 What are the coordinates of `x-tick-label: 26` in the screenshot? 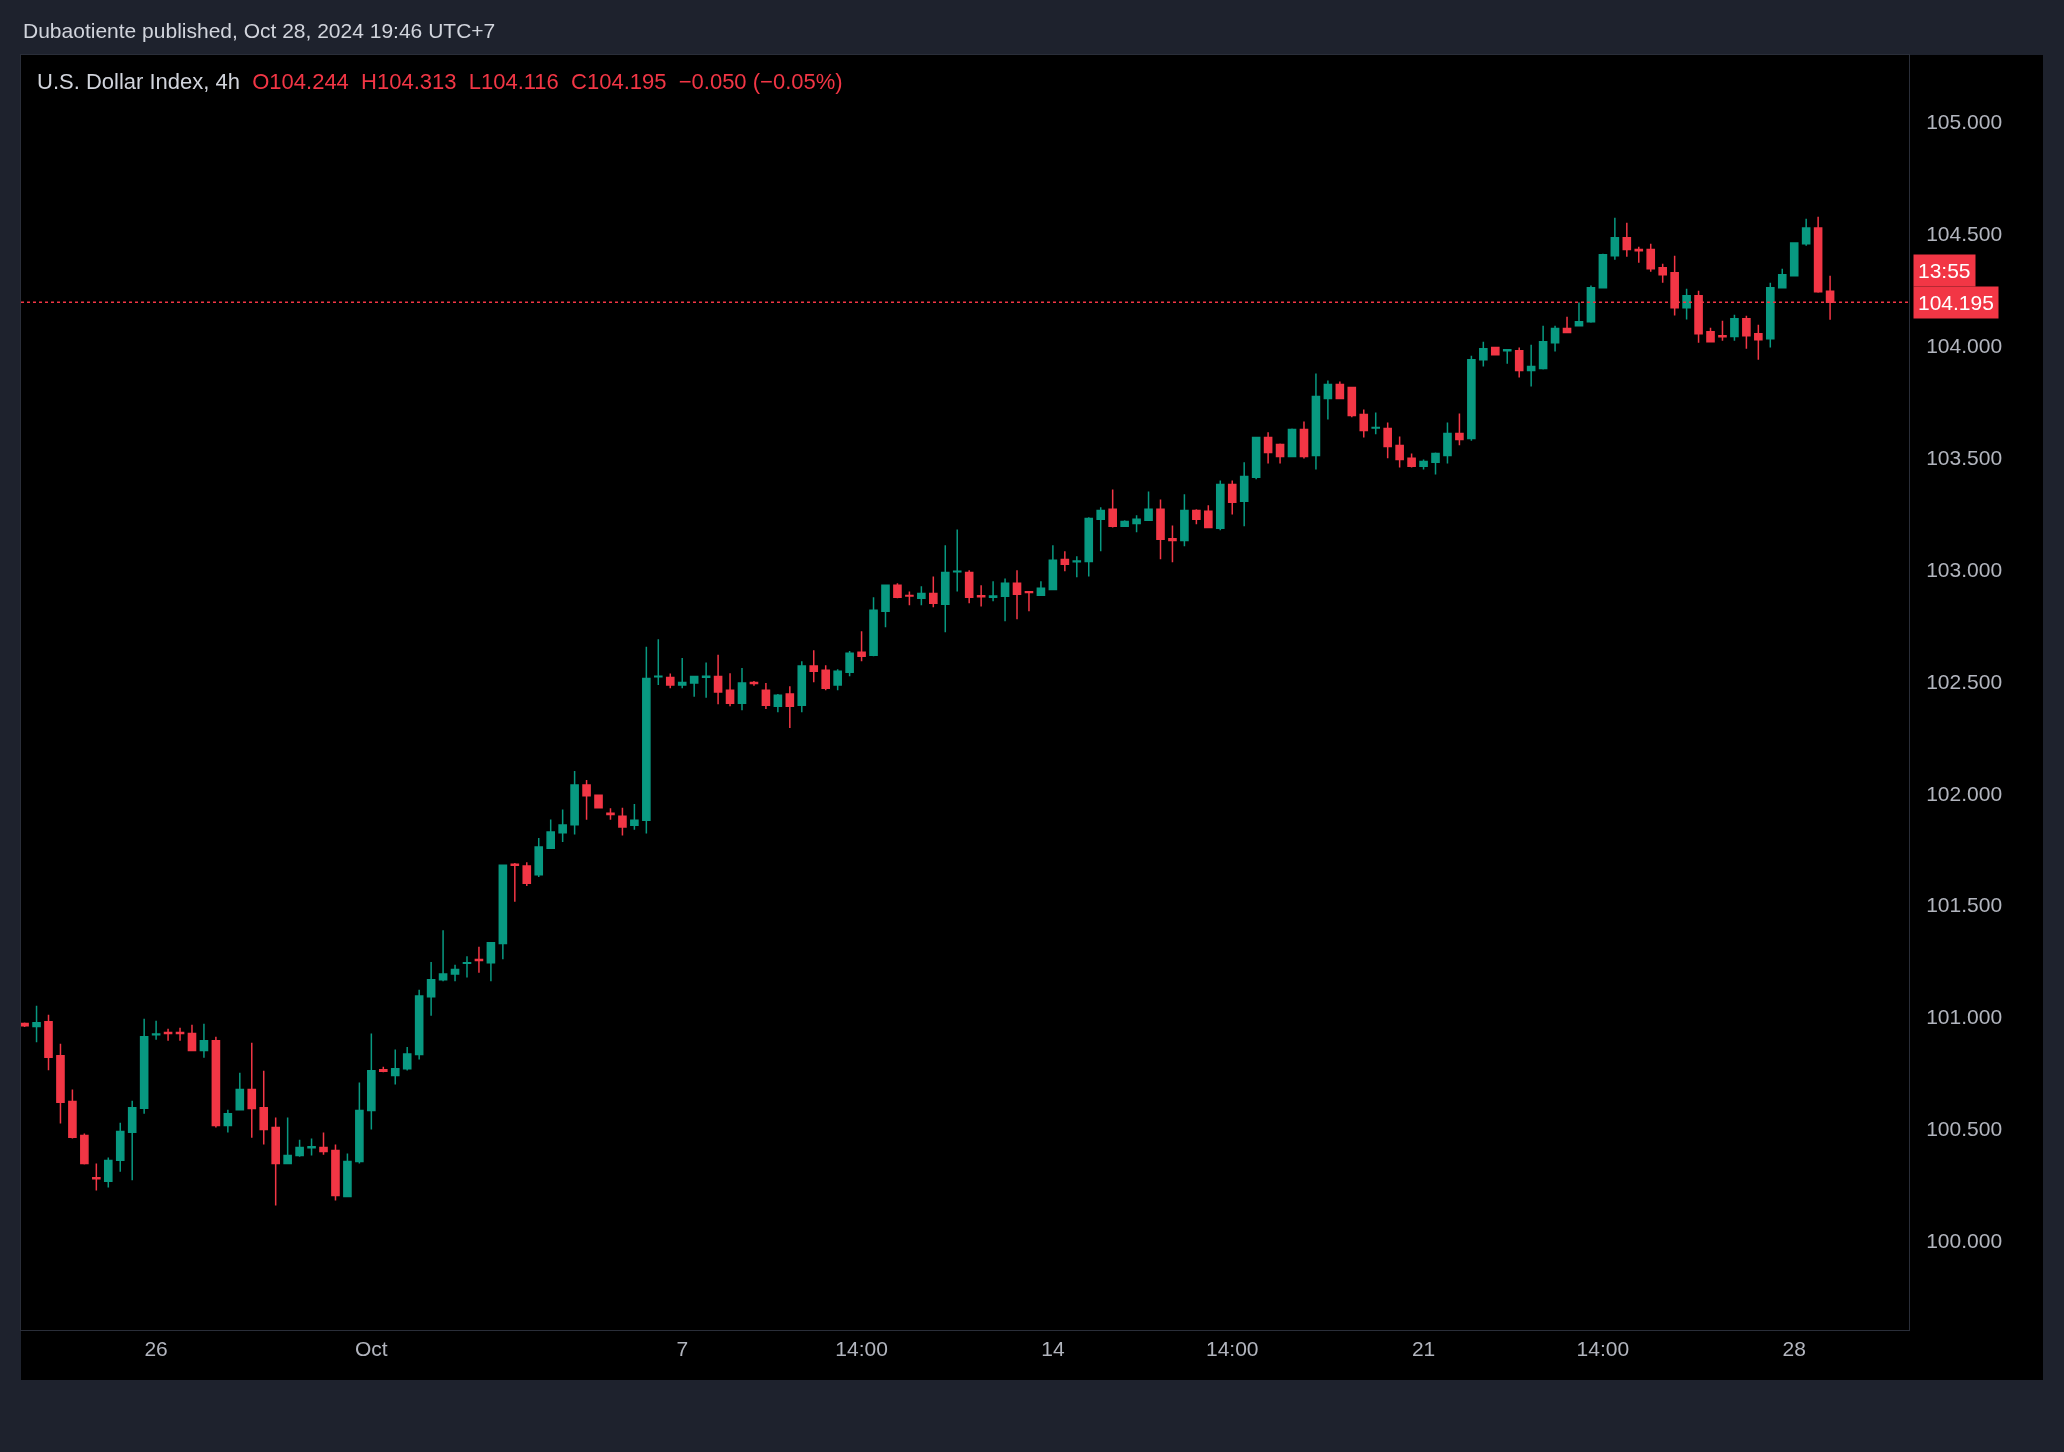 It's located at (156, 1349).